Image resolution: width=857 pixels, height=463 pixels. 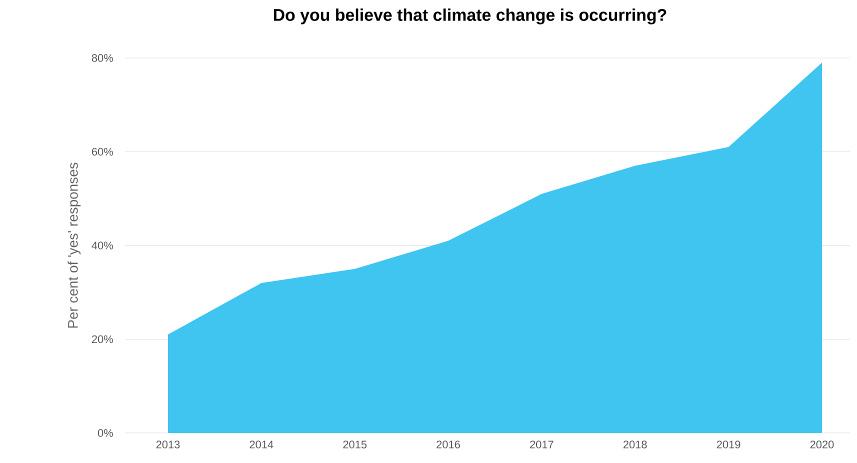 What do you see at coordinates (635, 444) in the screenshot?
I see `x-tick-label: 2018` at bounding box center [635, 444].